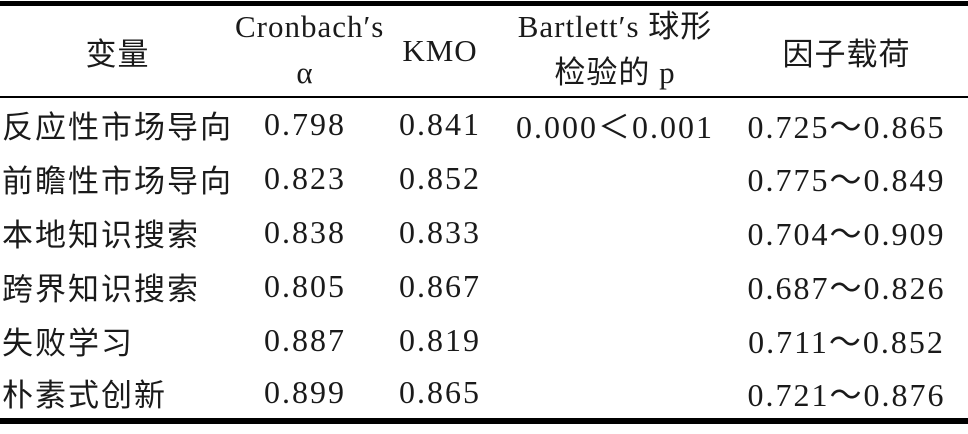 The height and width of the screenshot is (434, 968). What do you see at coordinates (615, 26) in the screenshot?
I see `header-bartlett-line1: Bartlett′s 球形` at bounding box center [615, 26].